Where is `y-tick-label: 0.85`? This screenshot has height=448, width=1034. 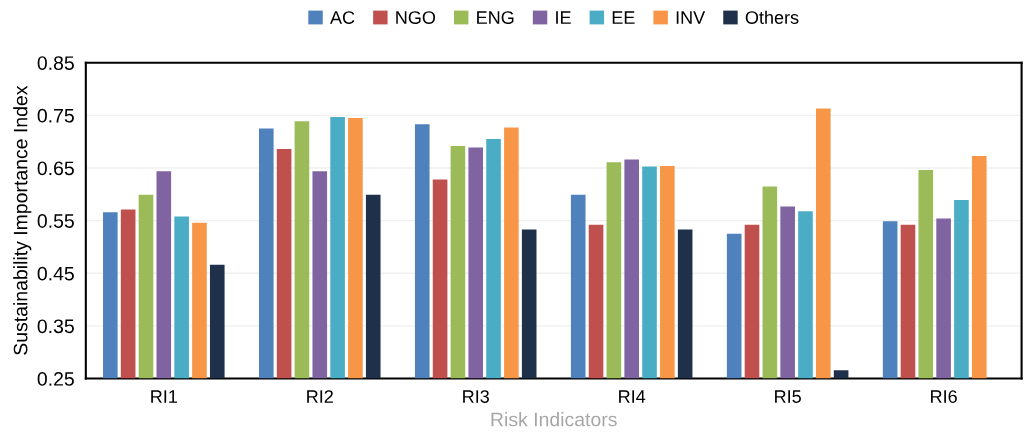
y-tick-label: 0.85 is located at coordinates (55, 63).